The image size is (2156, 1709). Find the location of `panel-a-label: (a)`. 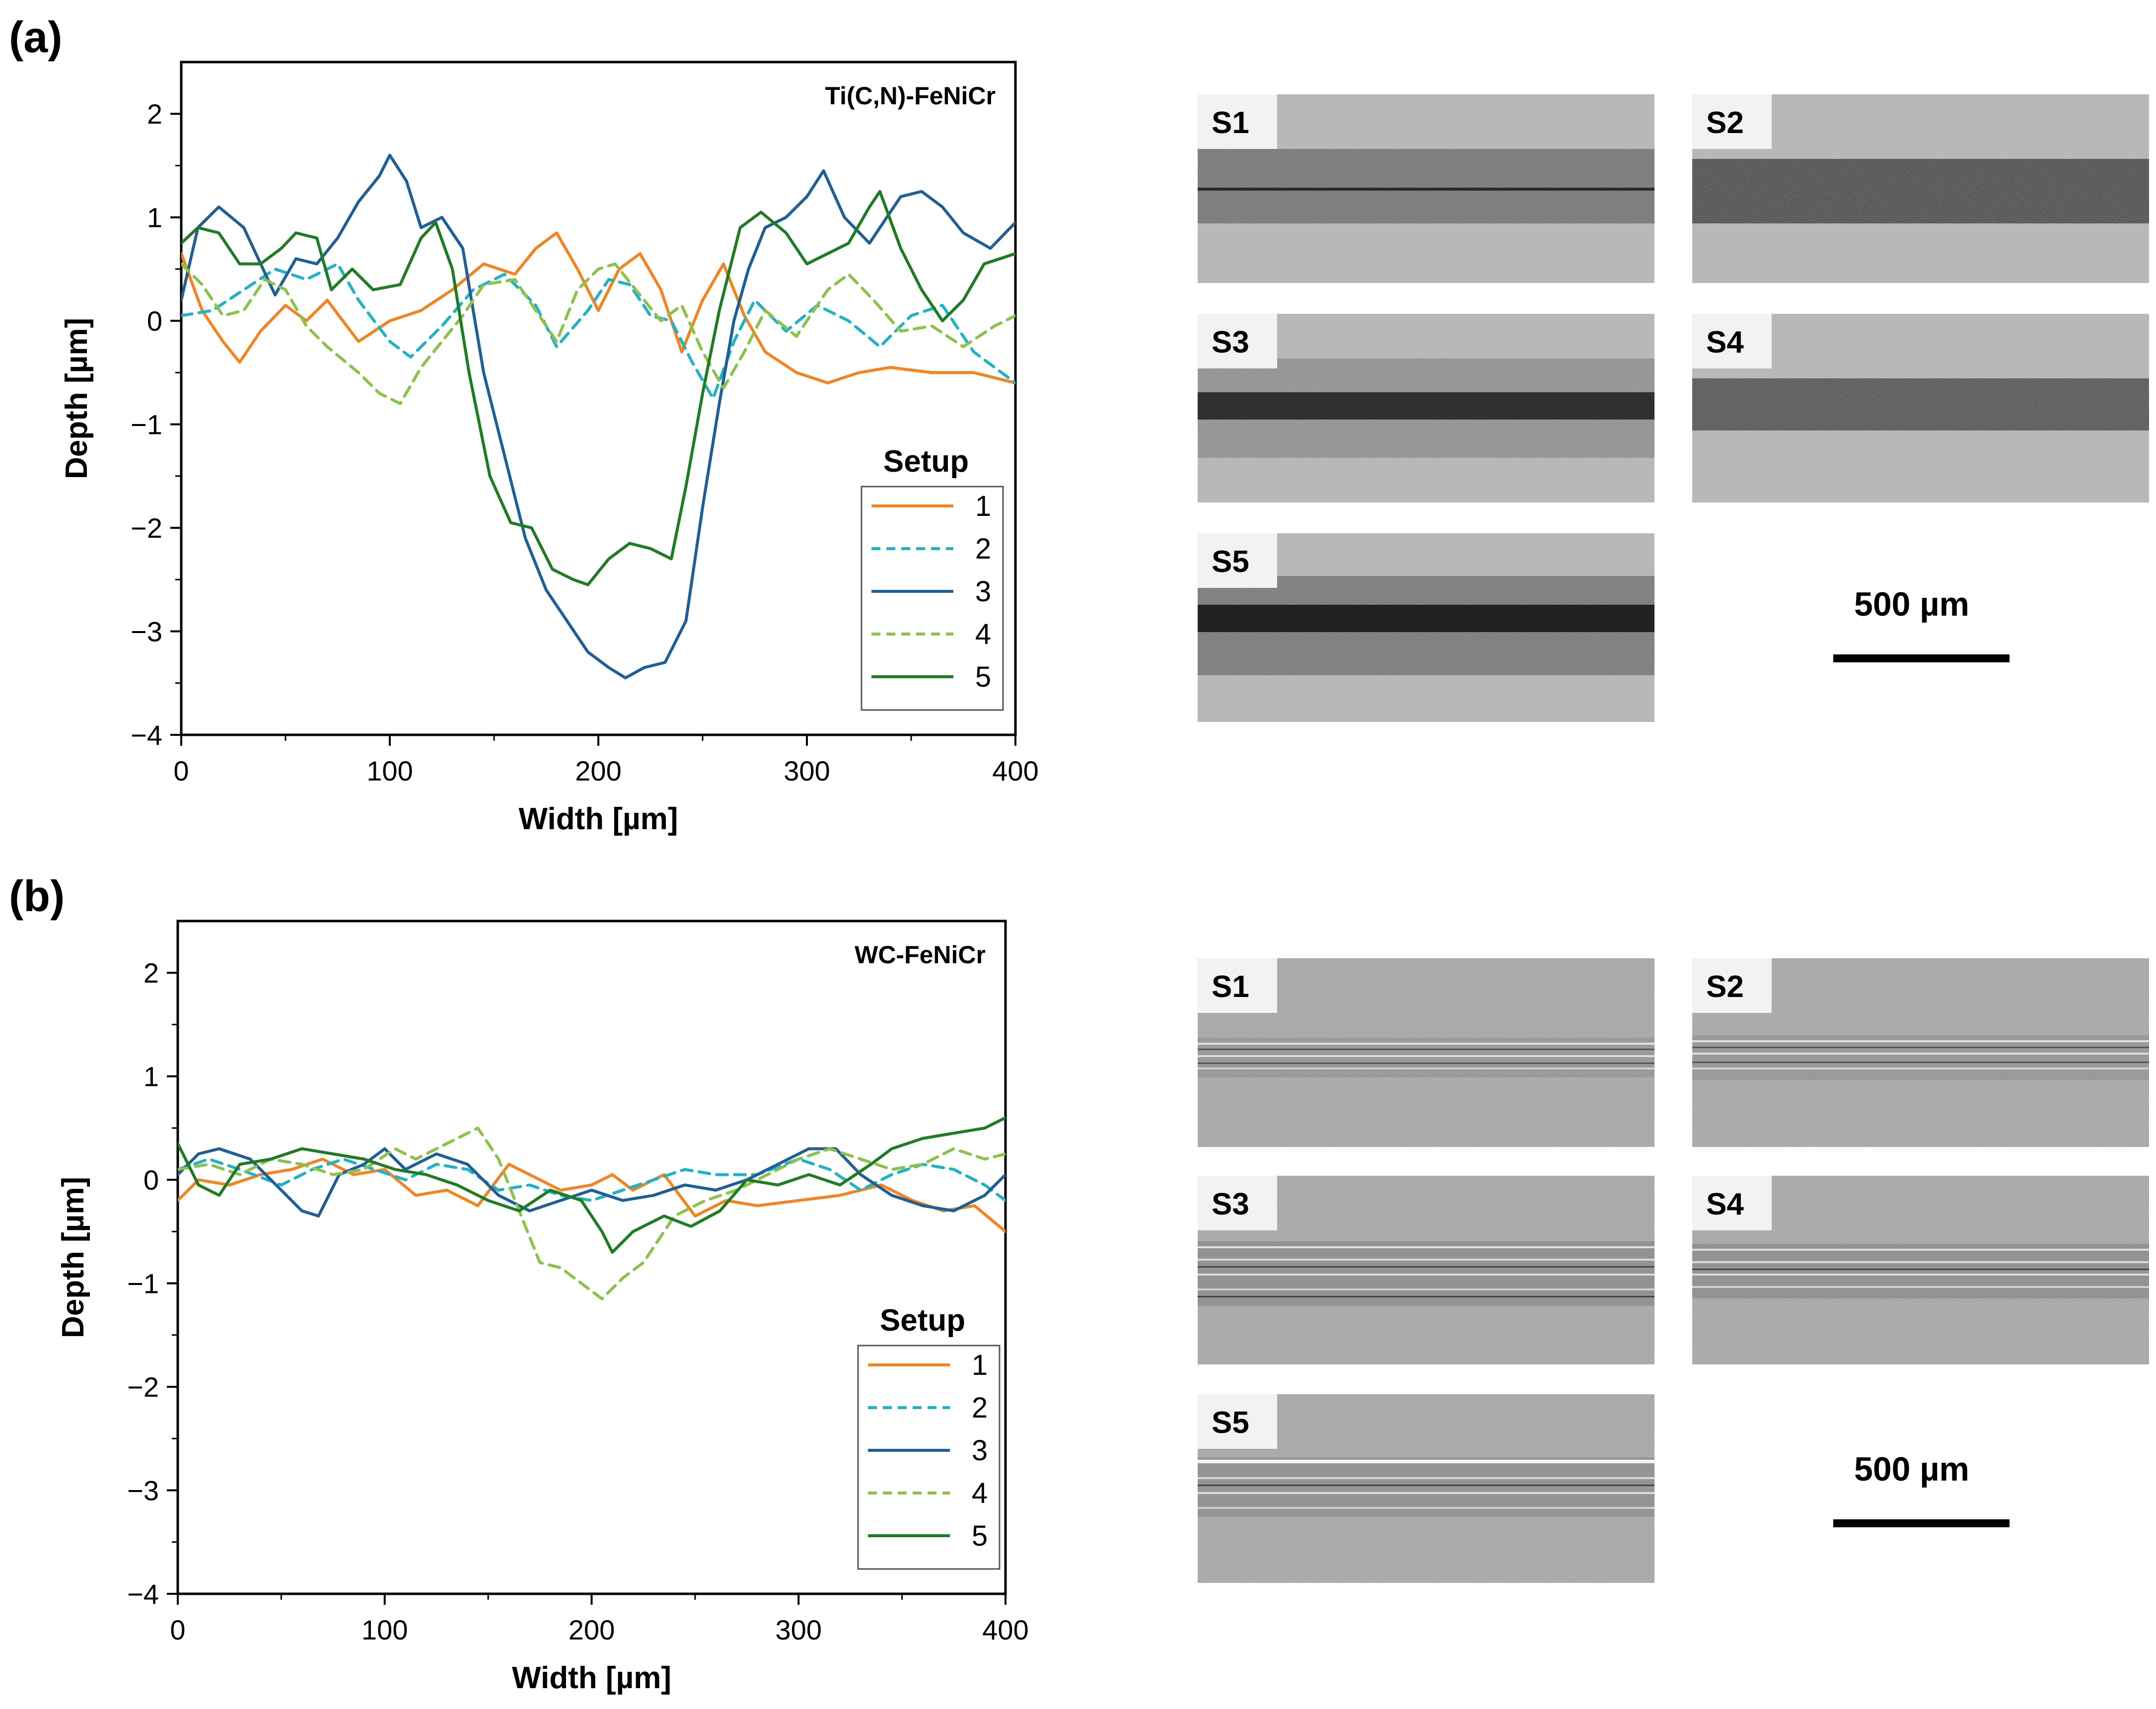

panel-a-label: (a) is located at coordinates (36, 37).